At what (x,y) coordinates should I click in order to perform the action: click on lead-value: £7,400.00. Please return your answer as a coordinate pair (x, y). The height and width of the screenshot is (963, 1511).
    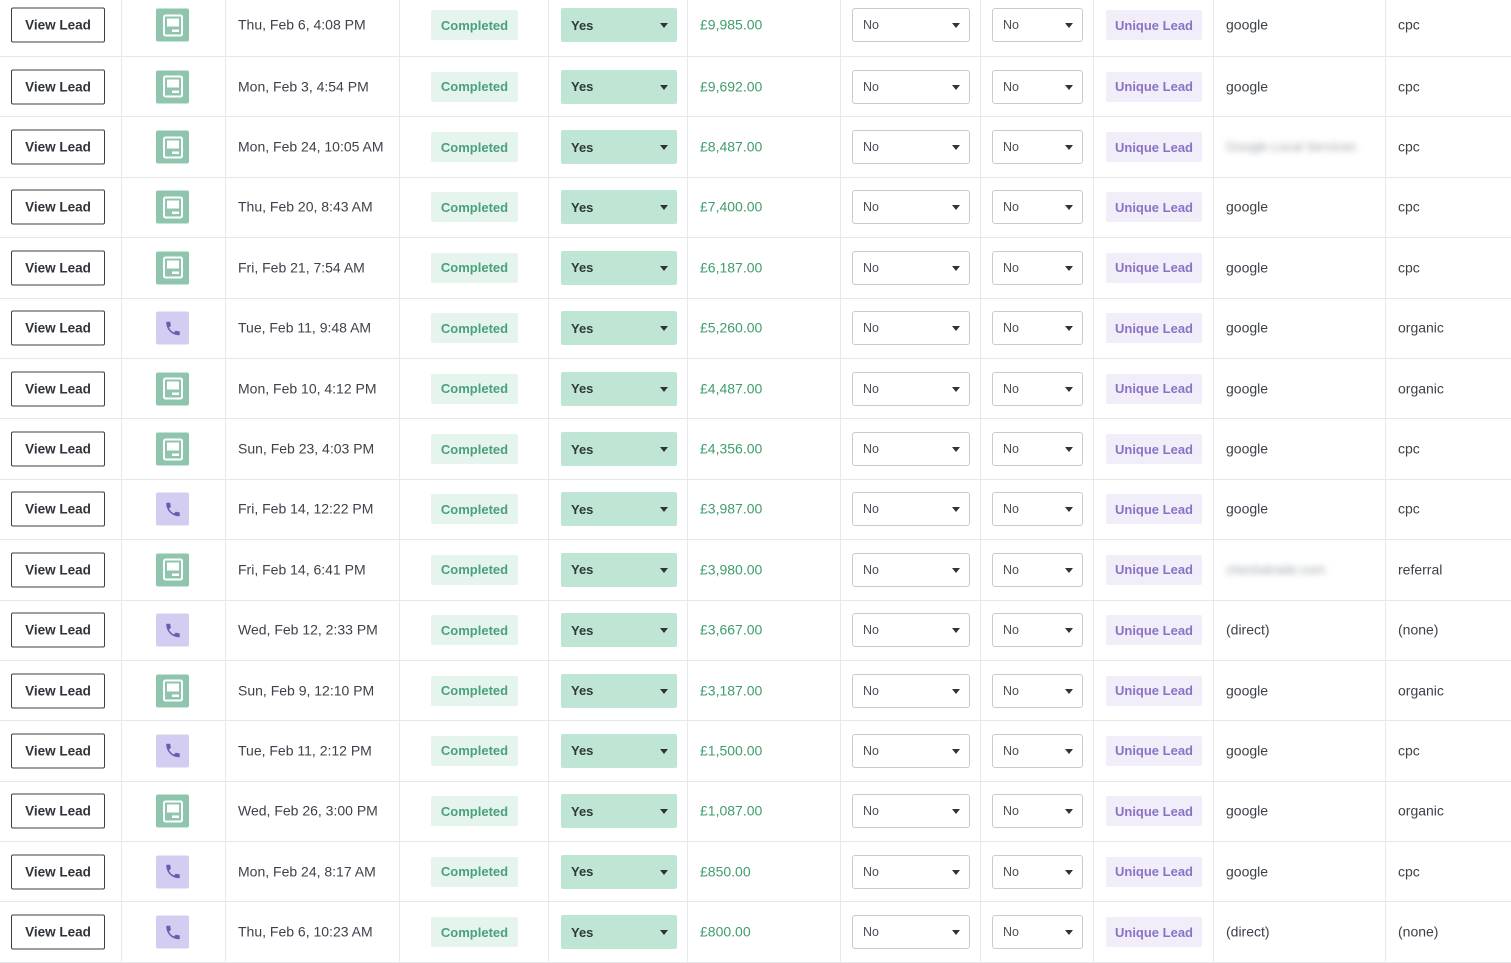
    Looking at the image, I should click on (731, 206).